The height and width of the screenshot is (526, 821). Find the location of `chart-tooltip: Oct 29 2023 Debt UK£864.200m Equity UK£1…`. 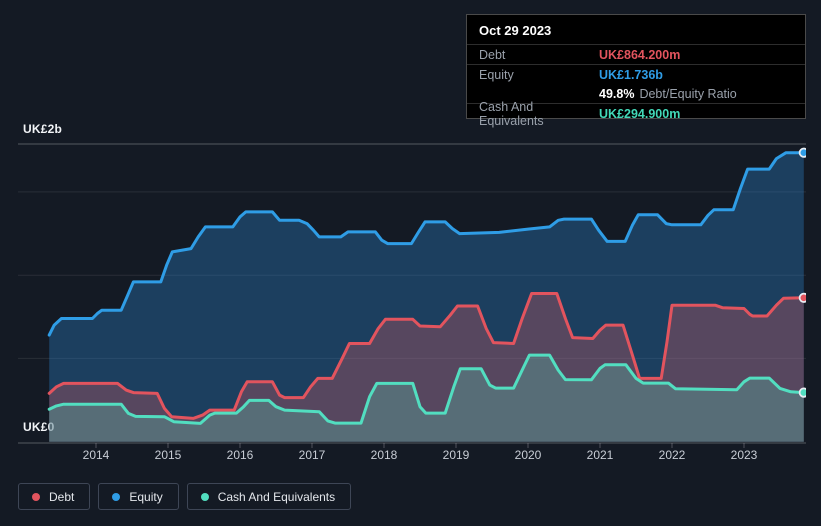

chart-tooltip: Oct 29 2023 Debt UK£864.200m Equity UK£1… is located at coordinates (636, 71).